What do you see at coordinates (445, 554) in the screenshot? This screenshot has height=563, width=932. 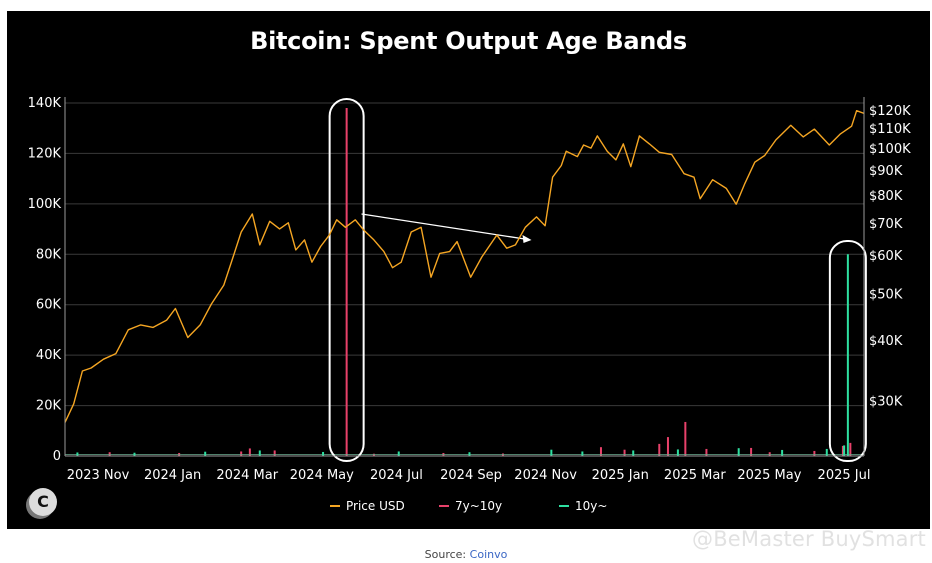 I see `source-label: Source:` at bounding box center [445, 554].